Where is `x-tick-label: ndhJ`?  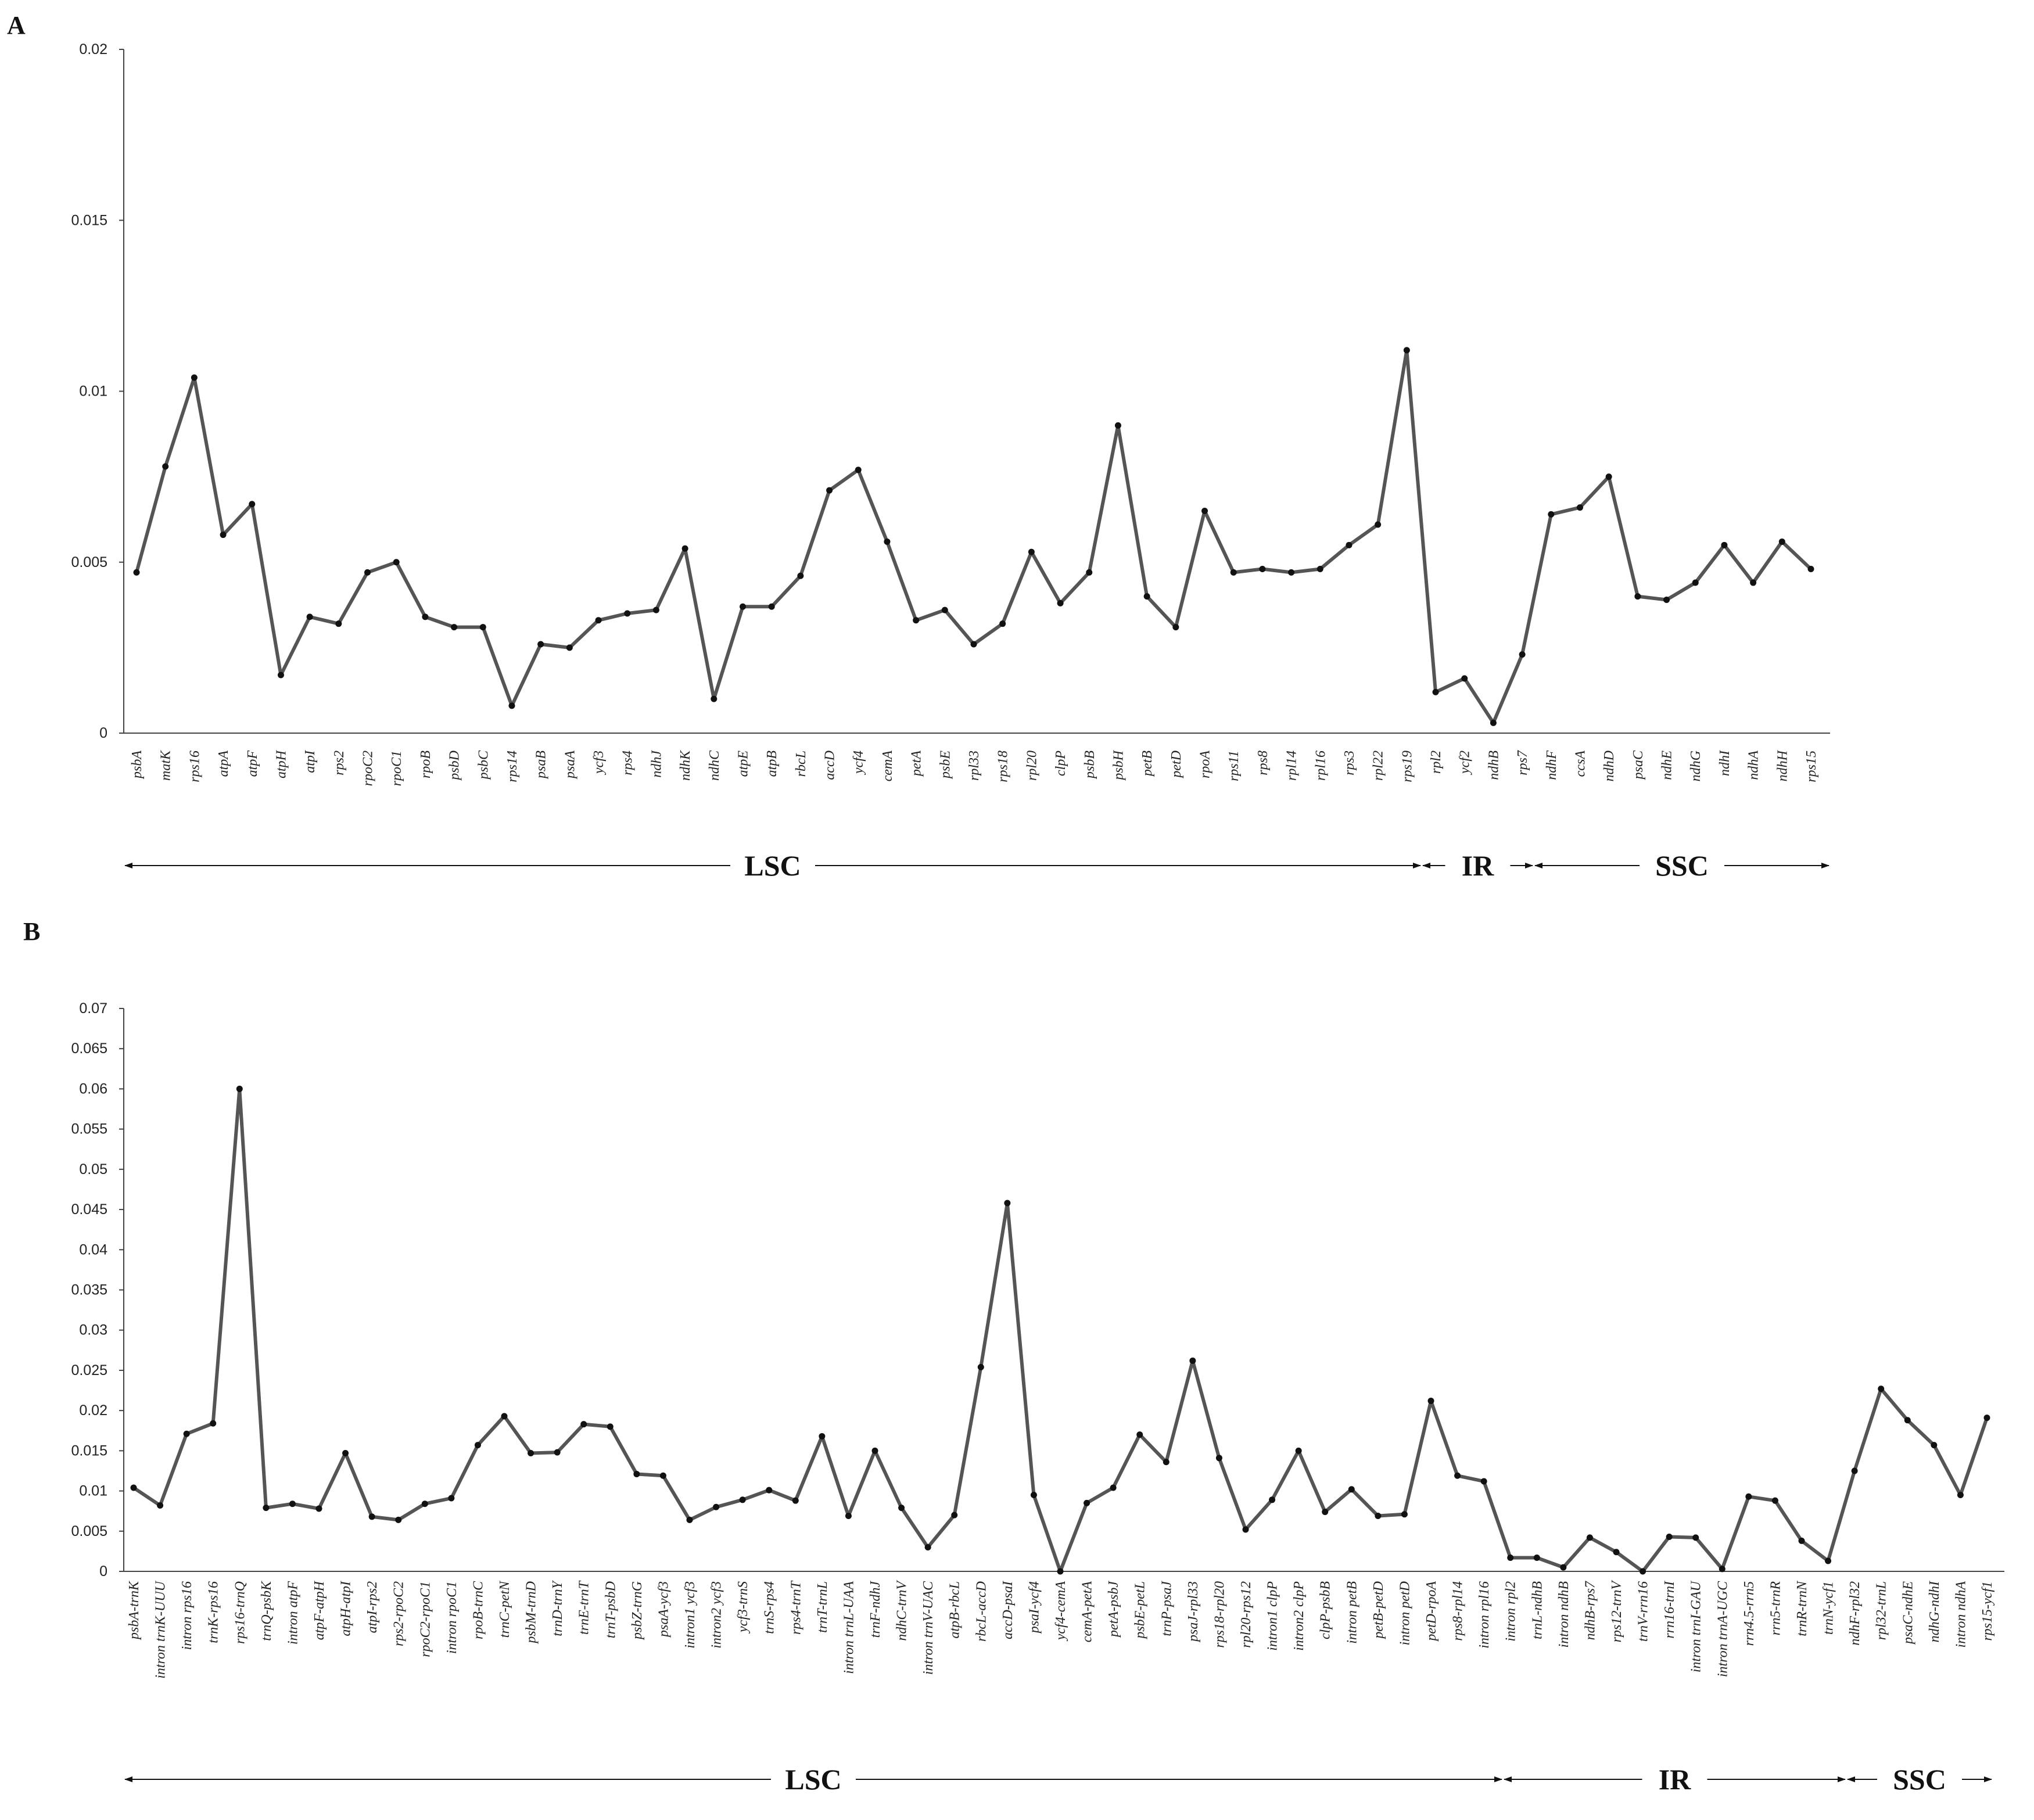
x-tick-label: ndhJ is located at coordinates (656, 764).